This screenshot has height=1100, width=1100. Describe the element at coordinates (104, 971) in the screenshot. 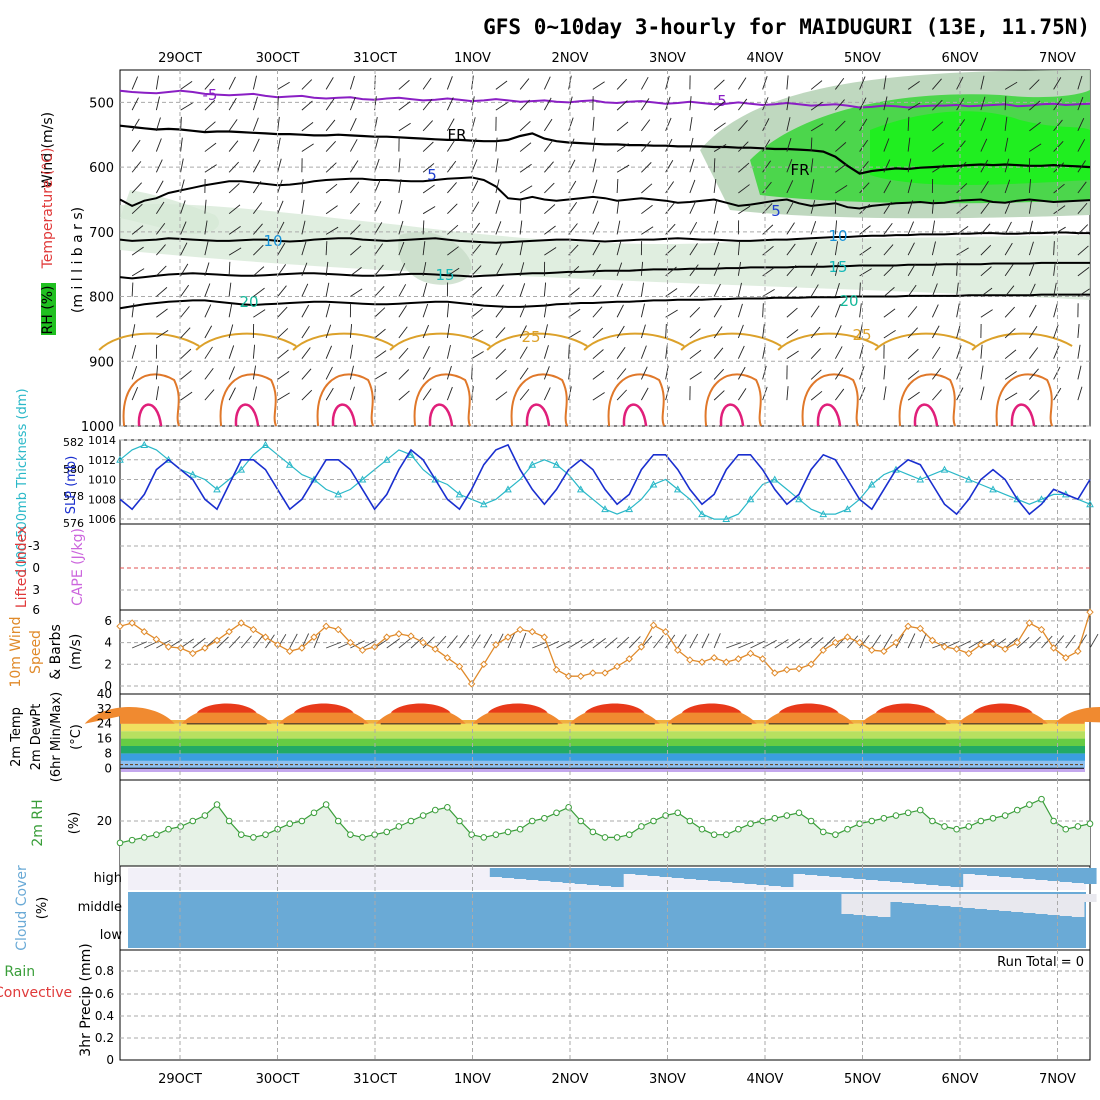

I see `precip-tick-label: 0.8` at that location.